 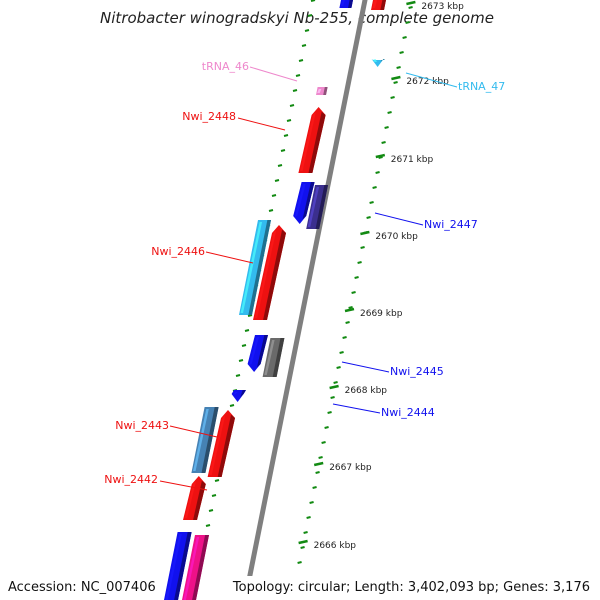 I want to click on kbp-tick-label: 2672 kbp, so click(x=427, y=82).